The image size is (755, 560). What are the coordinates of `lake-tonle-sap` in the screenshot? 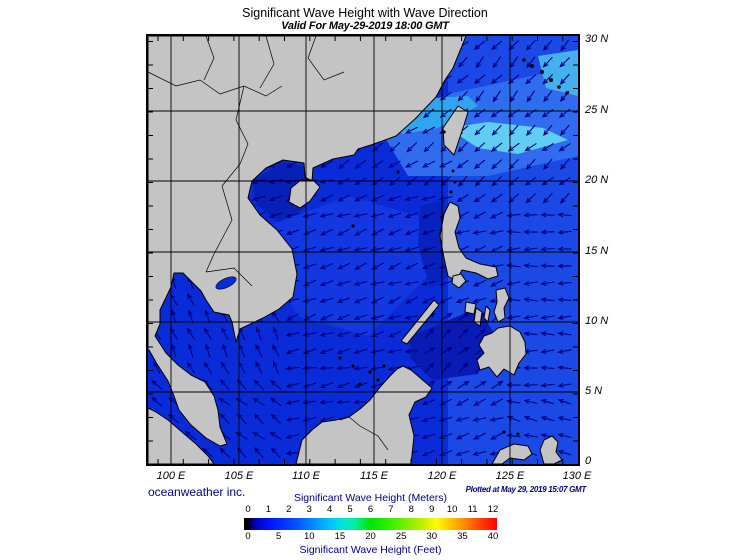 It's located at (226, 283).